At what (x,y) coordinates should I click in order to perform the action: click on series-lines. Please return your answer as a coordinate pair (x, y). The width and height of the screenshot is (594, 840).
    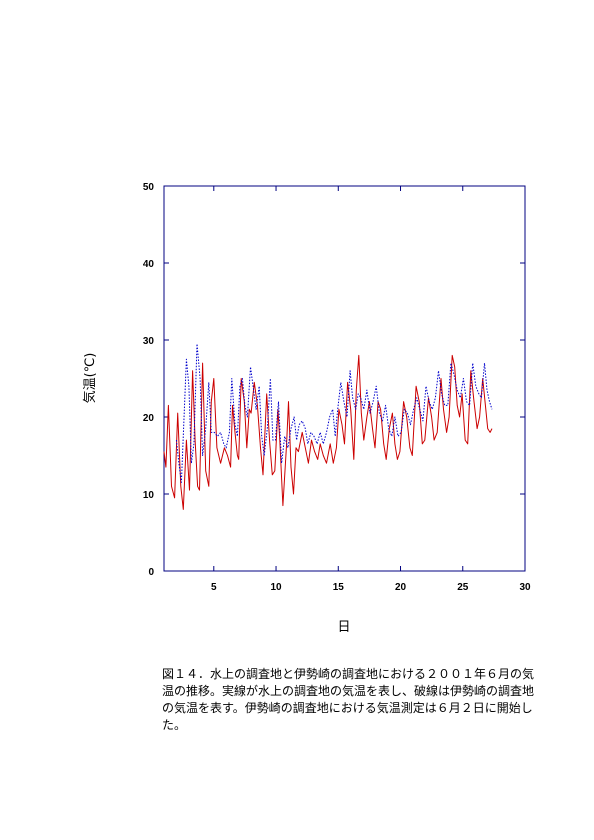
    Looking at the image, I should click on (328, 426).